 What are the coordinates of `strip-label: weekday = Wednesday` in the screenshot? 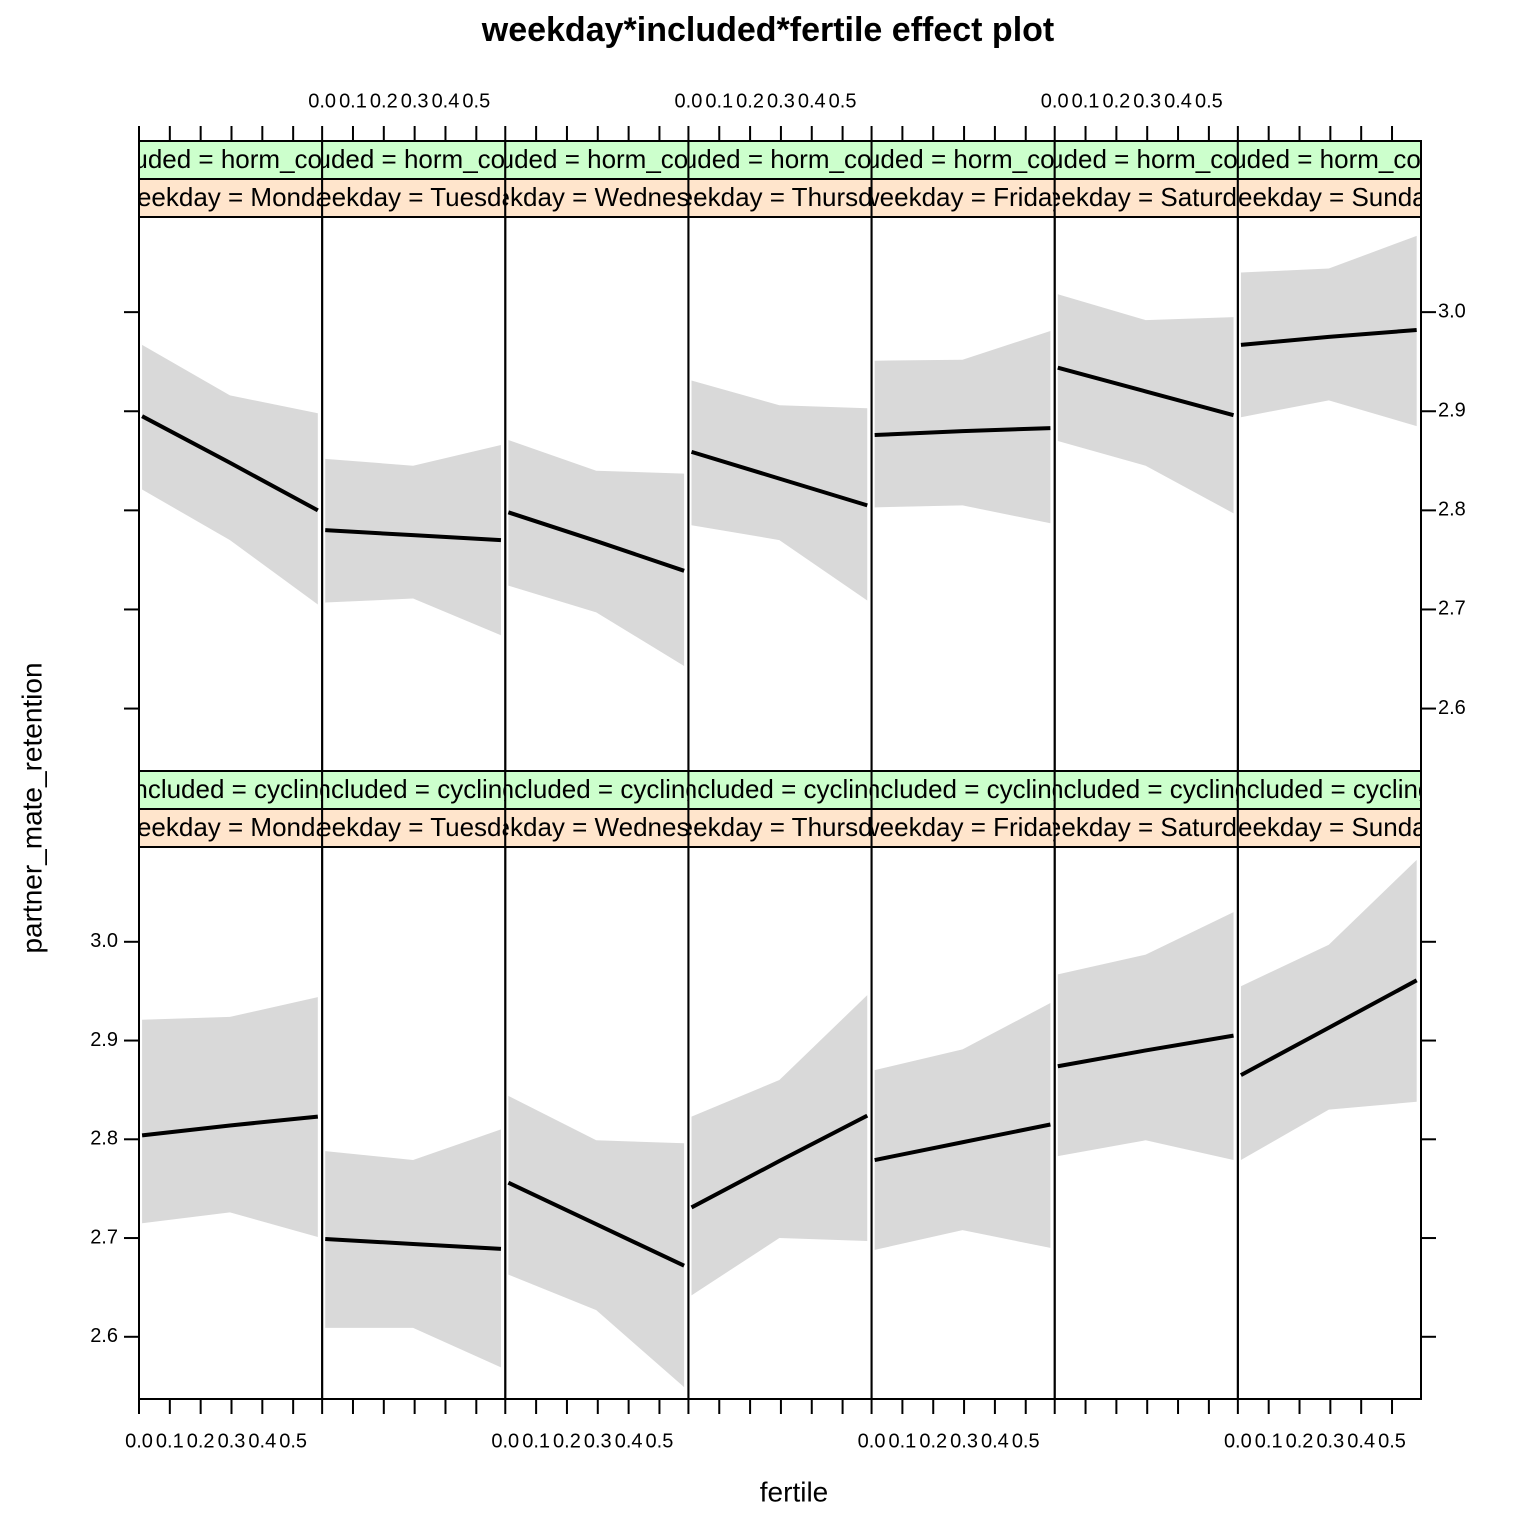 It's located at (596, 827).